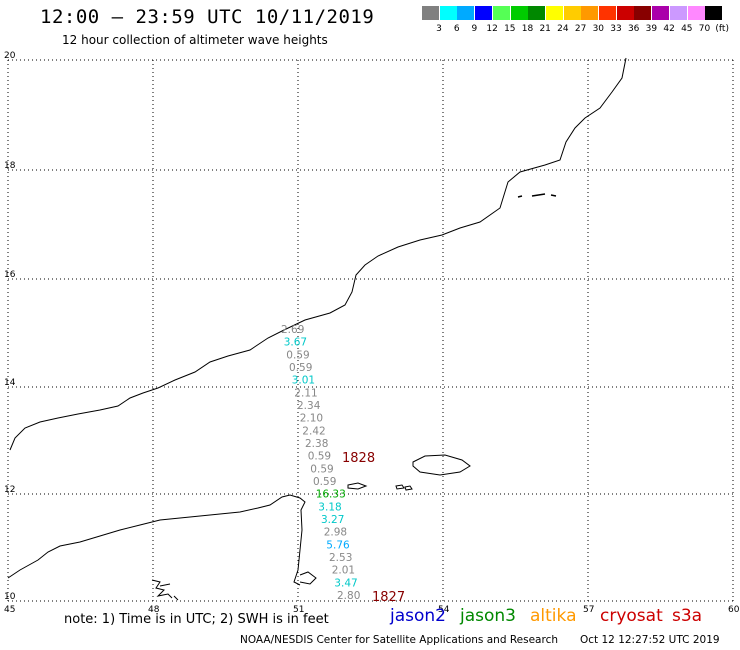 The width and height of the screenshot is (740, 650). Describe the element at coordinates (527, 29) in the screenshot. I see `colorbar-label: 18` at that location.